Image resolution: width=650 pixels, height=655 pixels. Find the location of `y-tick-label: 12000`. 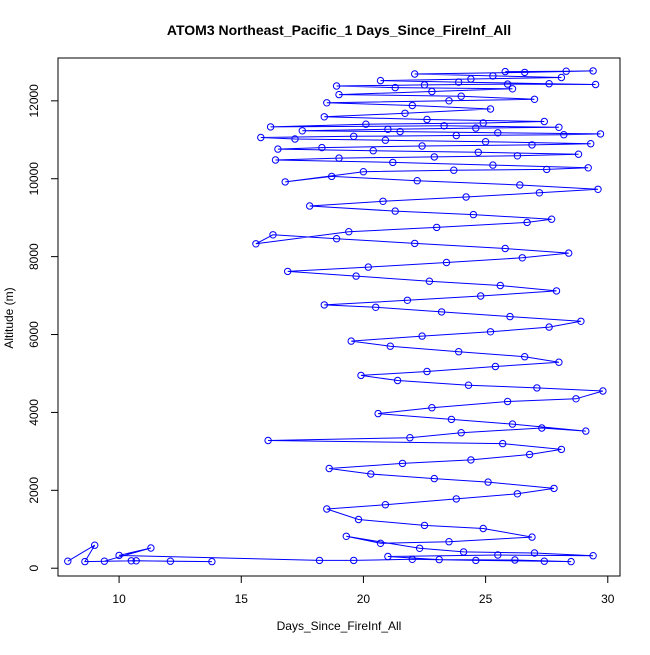

y-tick-label: 12000 is located at coordinates (34, 101).